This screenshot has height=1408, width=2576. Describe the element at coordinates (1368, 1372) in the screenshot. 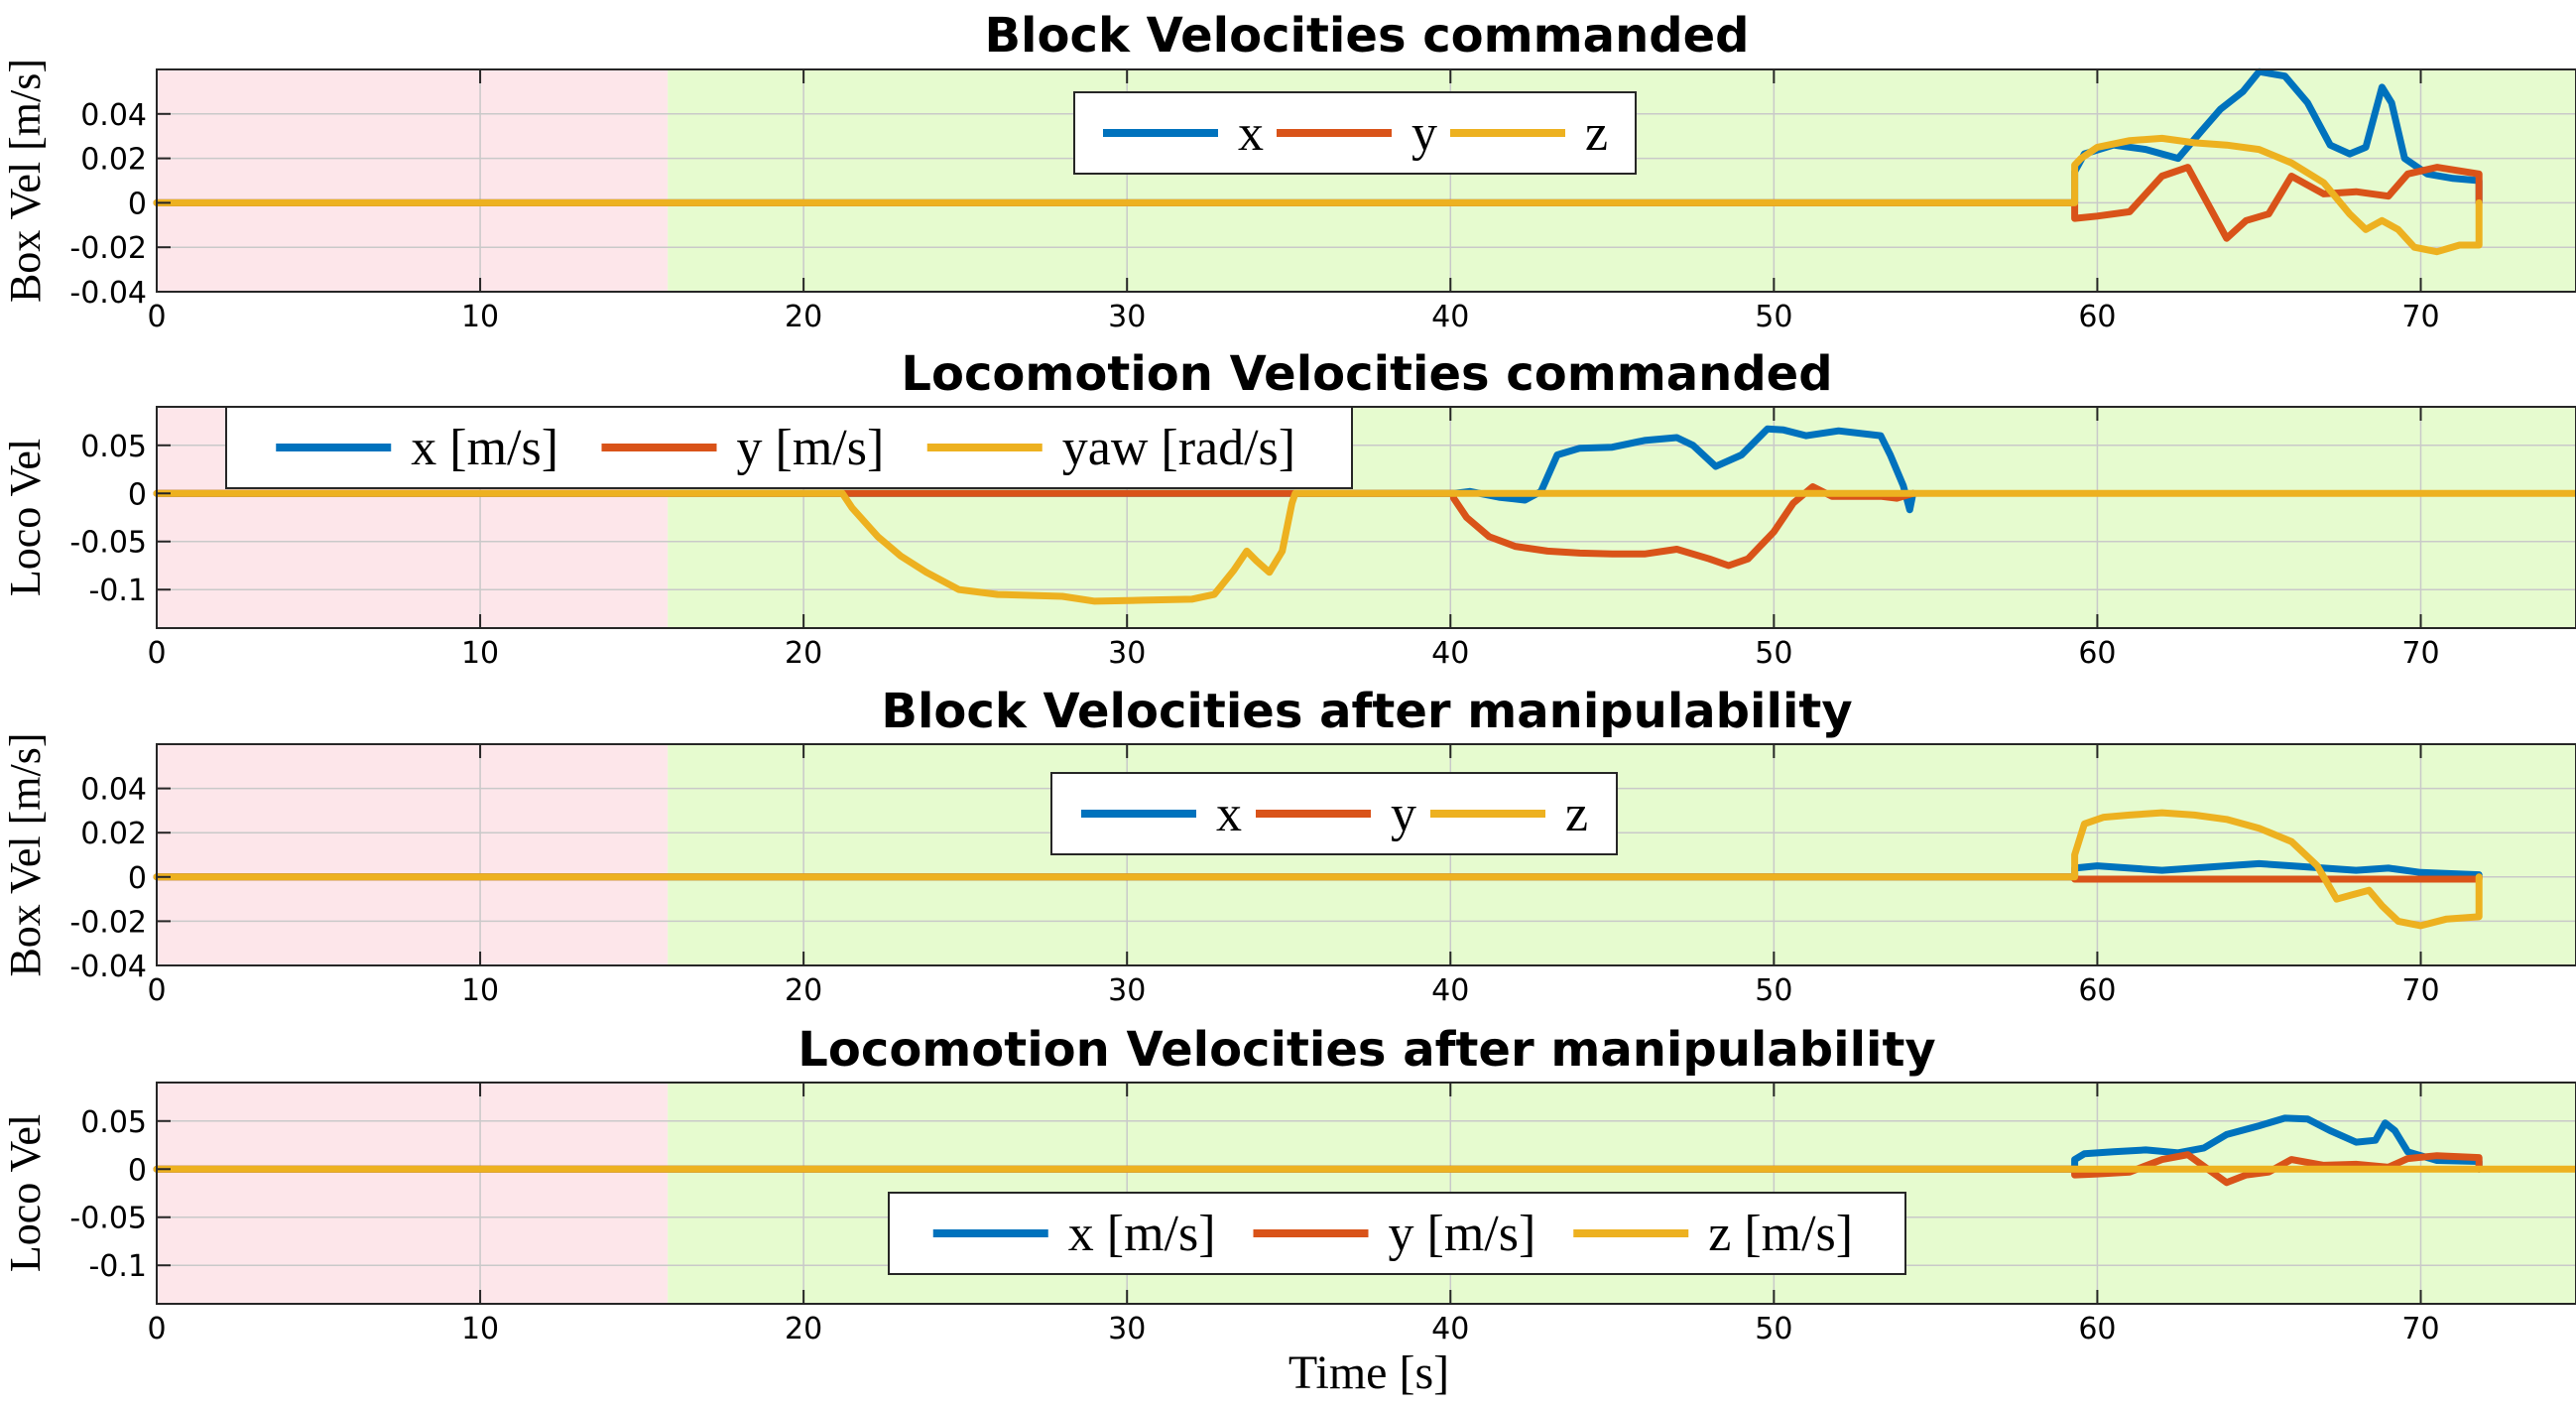

I see `x-axis-label: Time [s]` at that location.